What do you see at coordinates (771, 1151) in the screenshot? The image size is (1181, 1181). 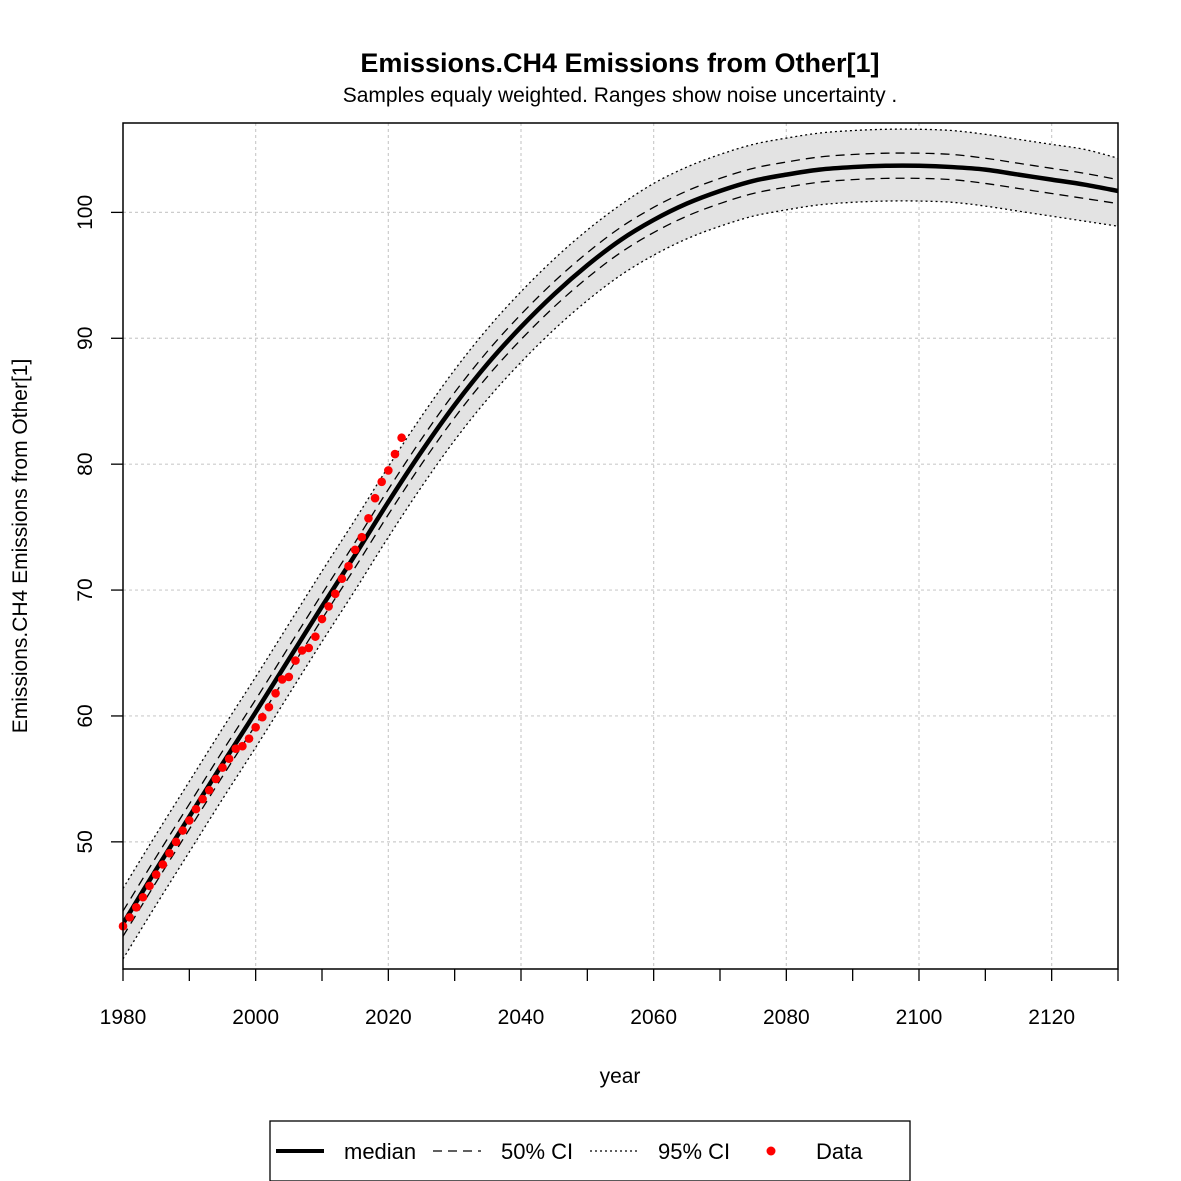 I see `legend-data-swatch` at bounding box center [771, 1151].